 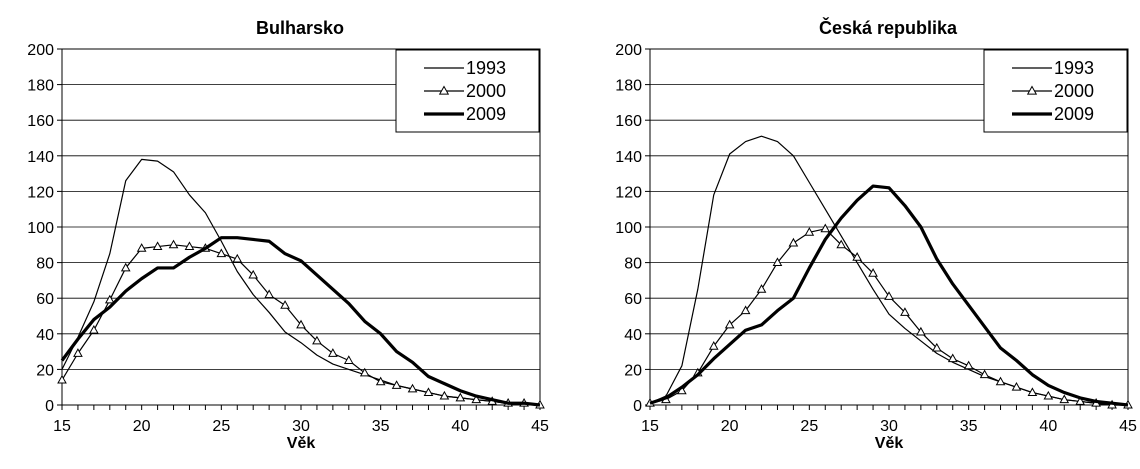 I want to click on chart-title: Bulharsko, so click(x=300, y=28).